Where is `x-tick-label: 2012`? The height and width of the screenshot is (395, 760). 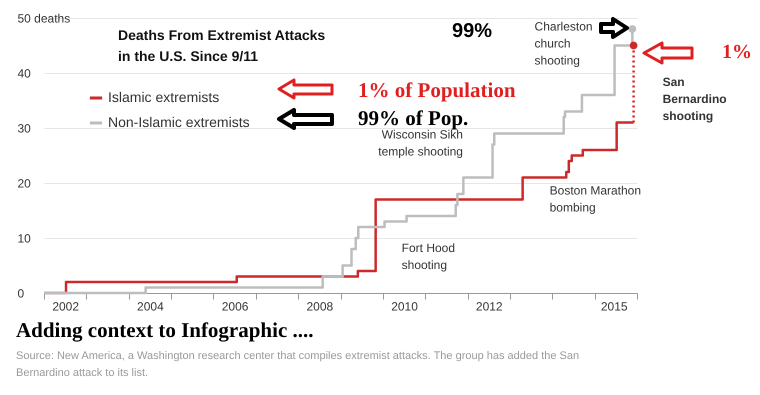 x-tick-label: 2012 is located at coordinates (489, 307).